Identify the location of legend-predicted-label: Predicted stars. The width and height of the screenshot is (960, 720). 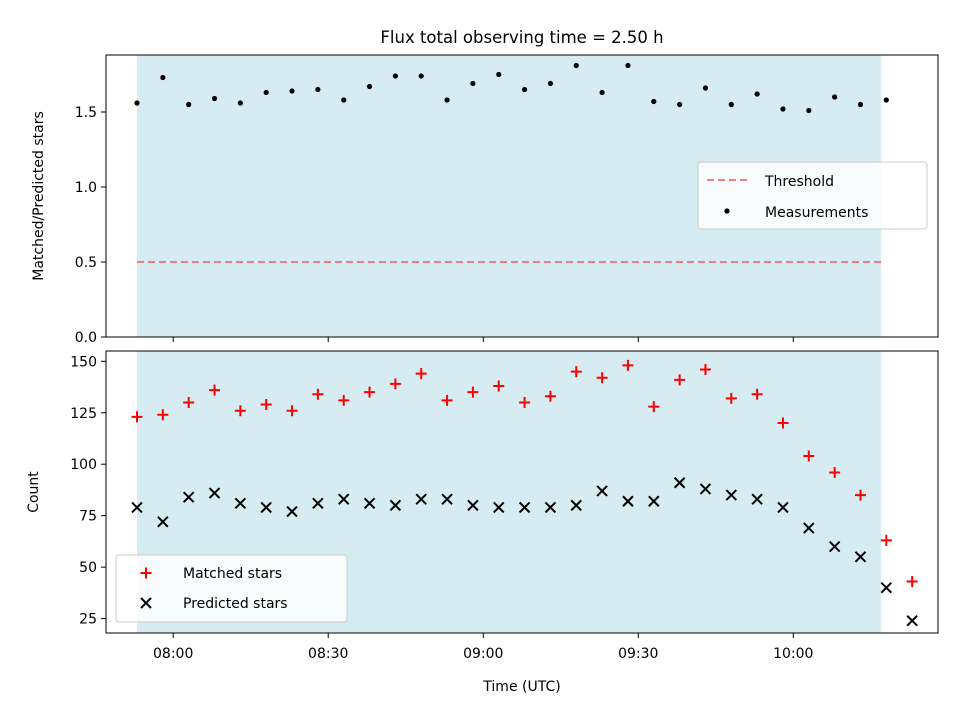
(235, 604).